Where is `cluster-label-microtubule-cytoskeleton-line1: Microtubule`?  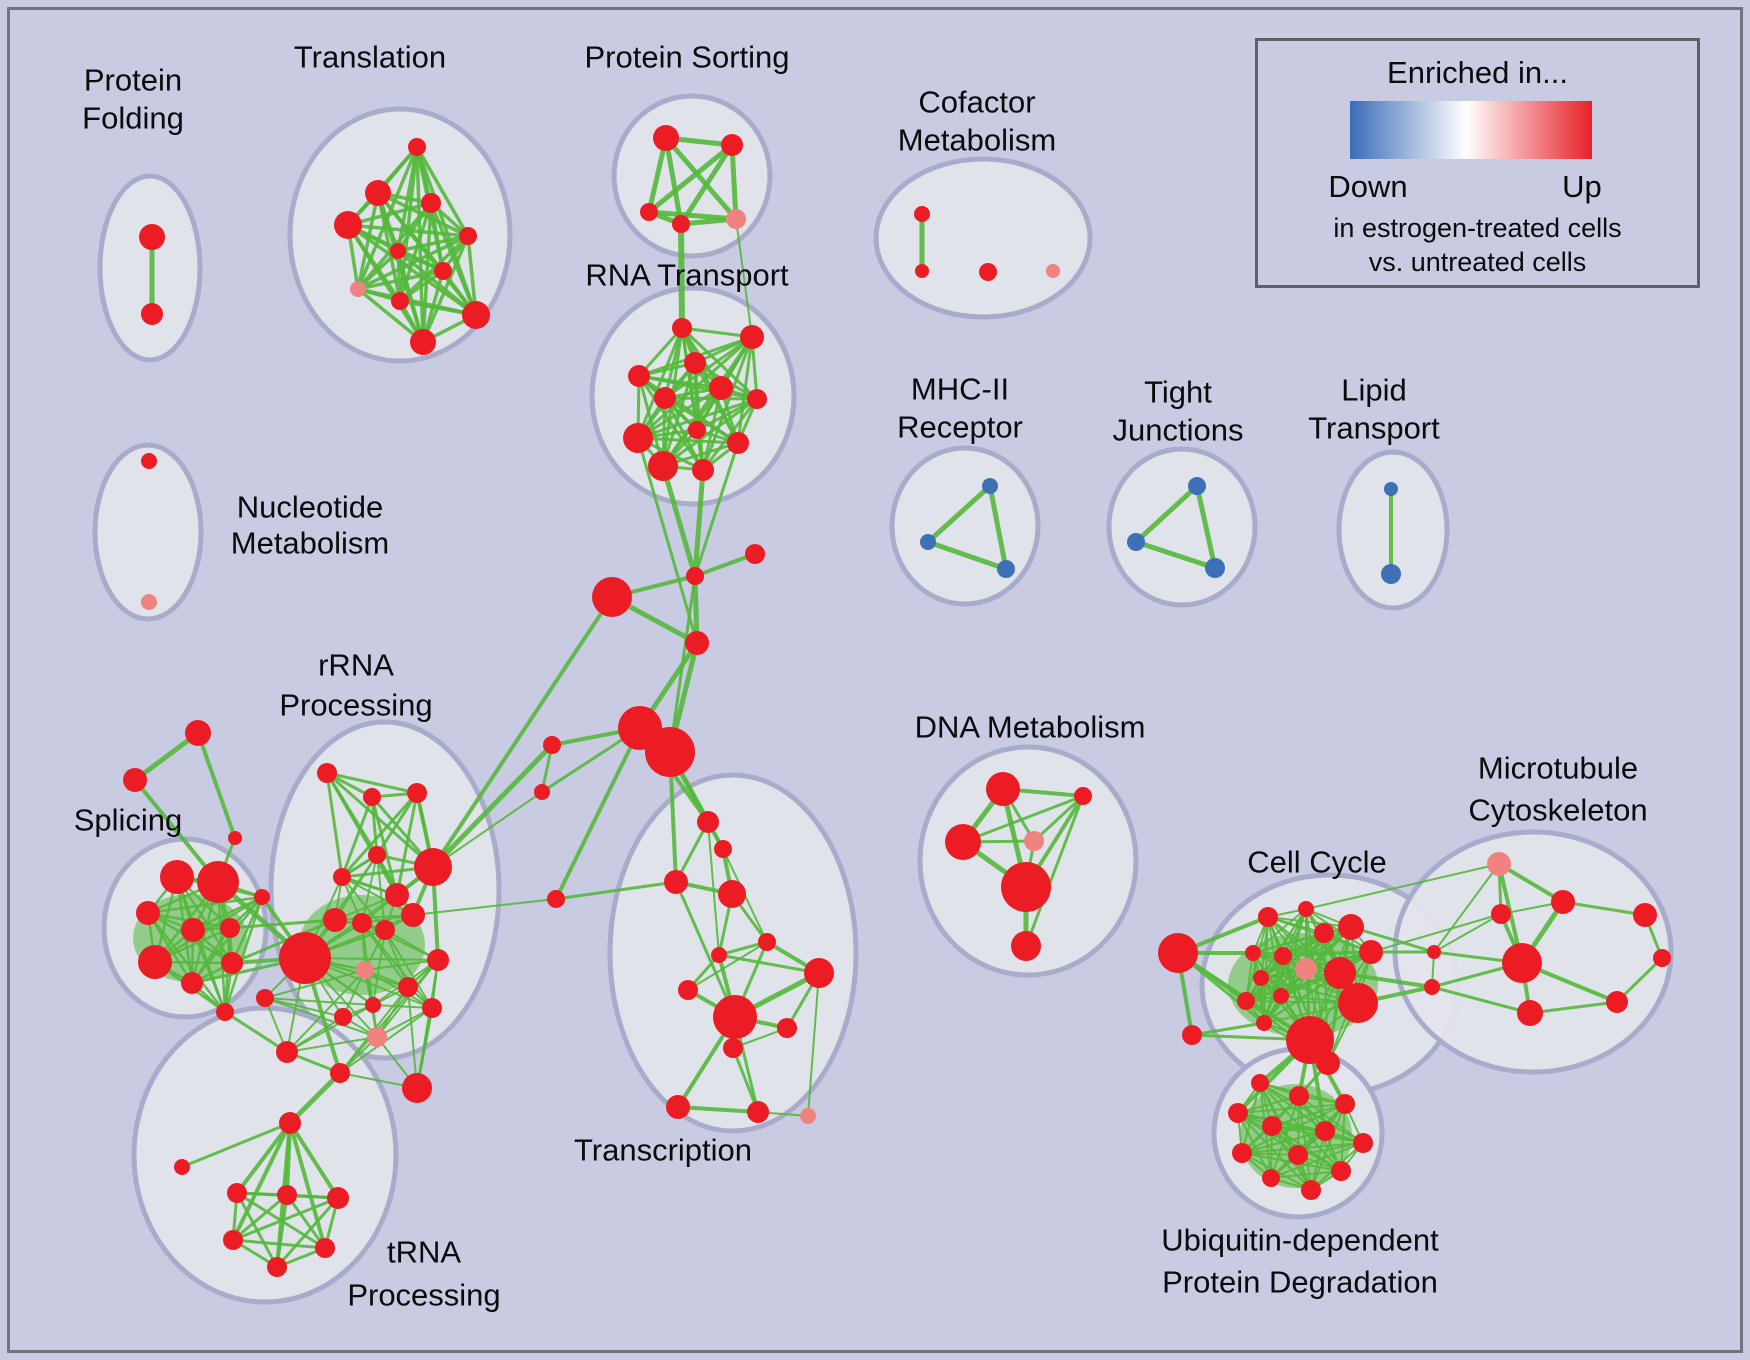
cluster-label-microtubule-cytoskeleton-line1: Microtubule is located at coordinates (1558, 768).